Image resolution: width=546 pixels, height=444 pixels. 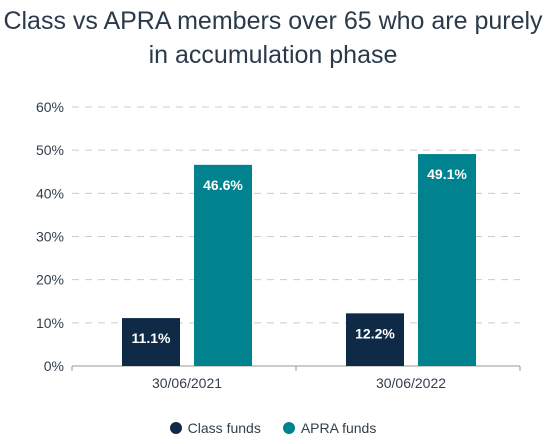 I want to click on legend-swatch-class-funds, so click(x=175, y=428).